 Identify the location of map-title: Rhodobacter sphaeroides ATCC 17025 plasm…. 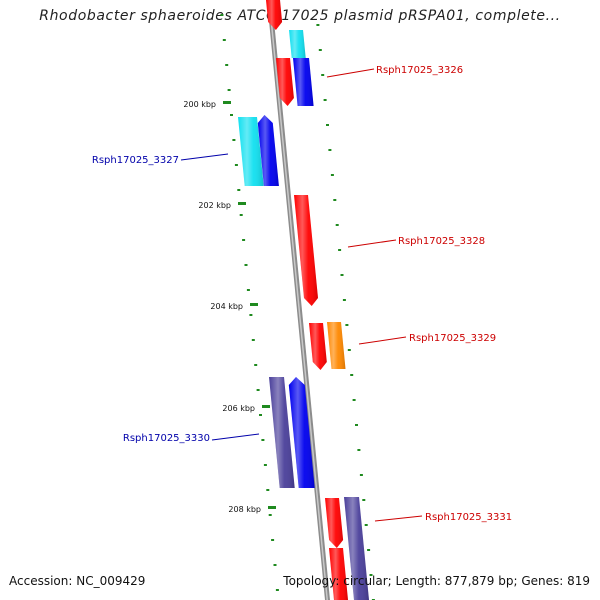
(300, 16).